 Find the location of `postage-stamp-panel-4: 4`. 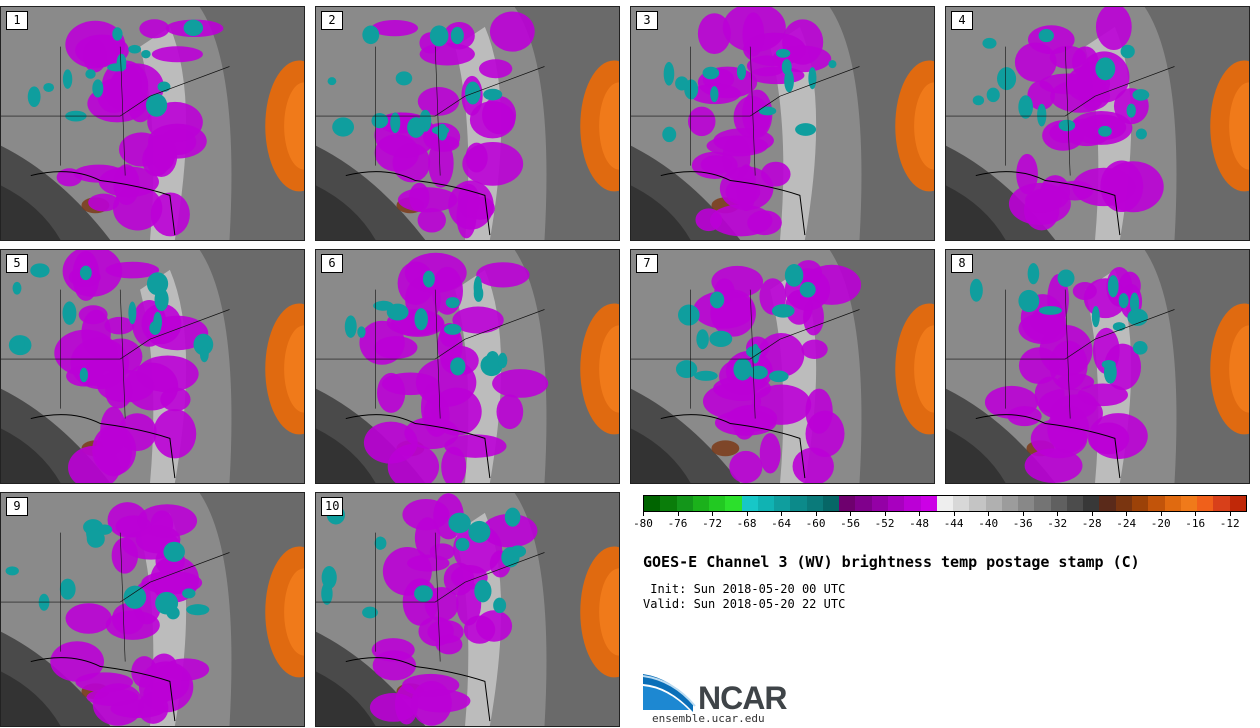

postage-stamp-panel-4: 4 is located at coordinates (1097, 123).